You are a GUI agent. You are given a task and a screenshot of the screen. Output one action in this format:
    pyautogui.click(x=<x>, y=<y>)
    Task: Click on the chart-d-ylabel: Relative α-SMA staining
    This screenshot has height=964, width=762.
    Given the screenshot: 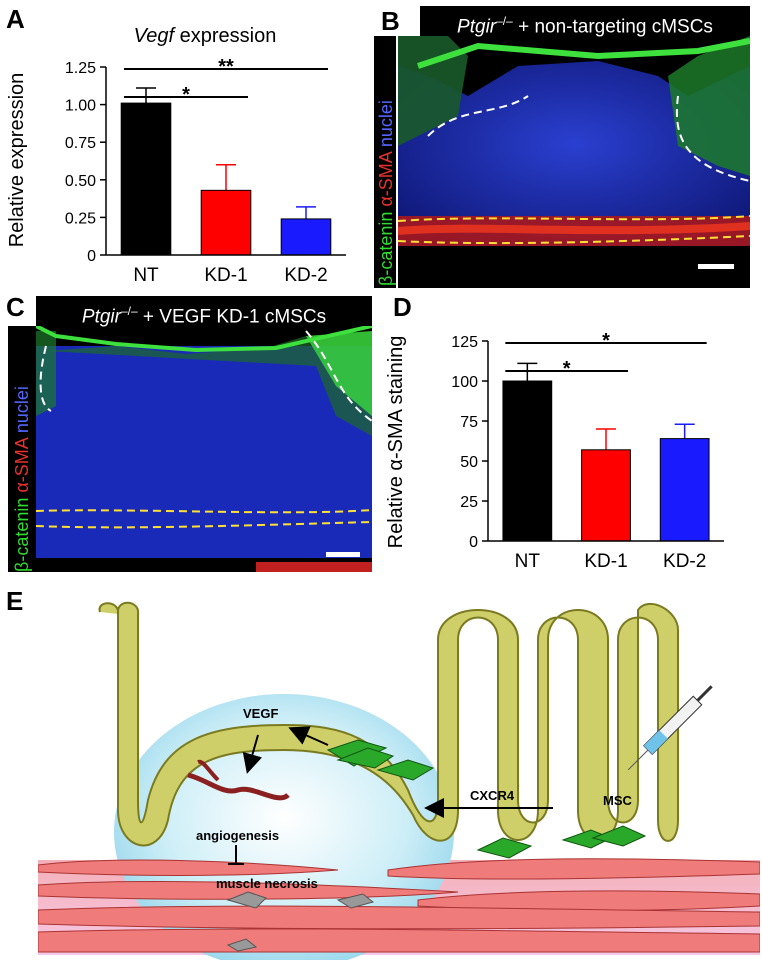 What is the action you would take?
    pyautogui.click(x=396, y=442)
    